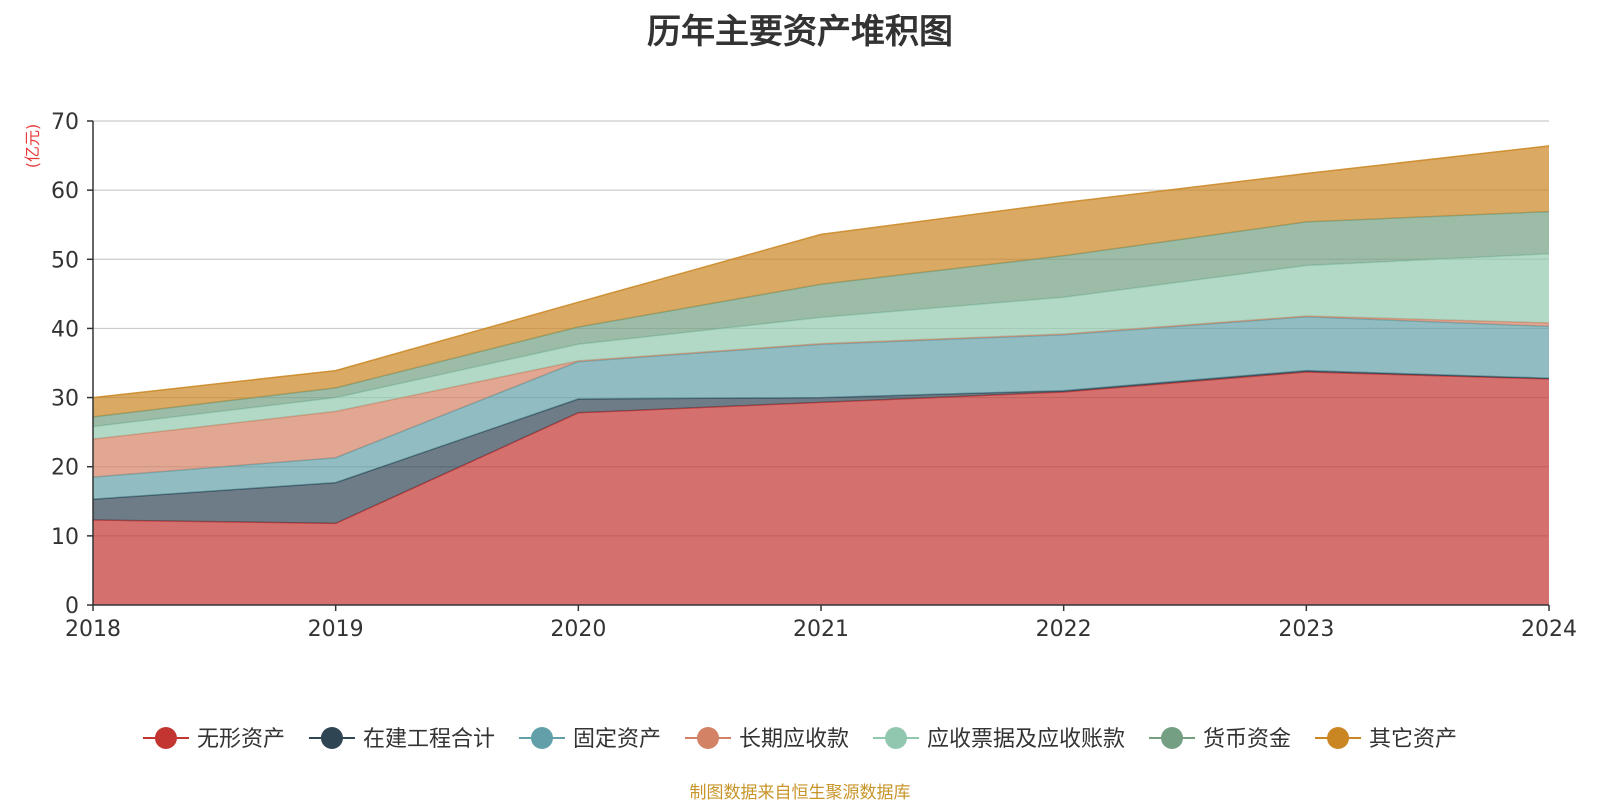 Image resolution: width=1600 pixels, height=803 pixels. What do you see at coordinates (93, 629) in the screenshot?
I see `x-tick-label: 2018` at bounding box center [93, 629].